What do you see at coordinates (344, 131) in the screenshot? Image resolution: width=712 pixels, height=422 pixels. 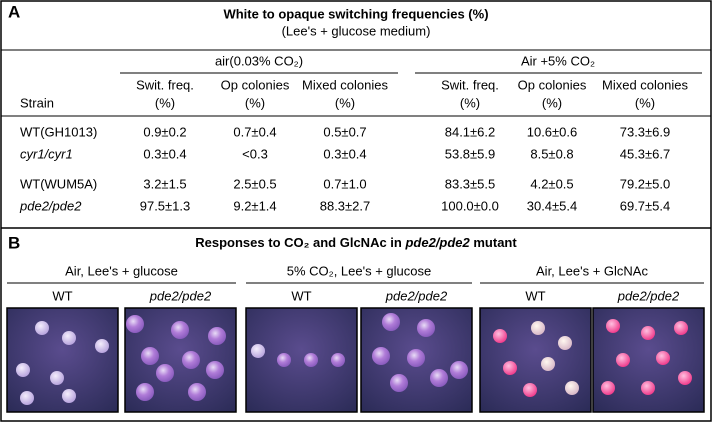 I see `table-cell: 0.5±0.7` at bounding box center [344, 131].